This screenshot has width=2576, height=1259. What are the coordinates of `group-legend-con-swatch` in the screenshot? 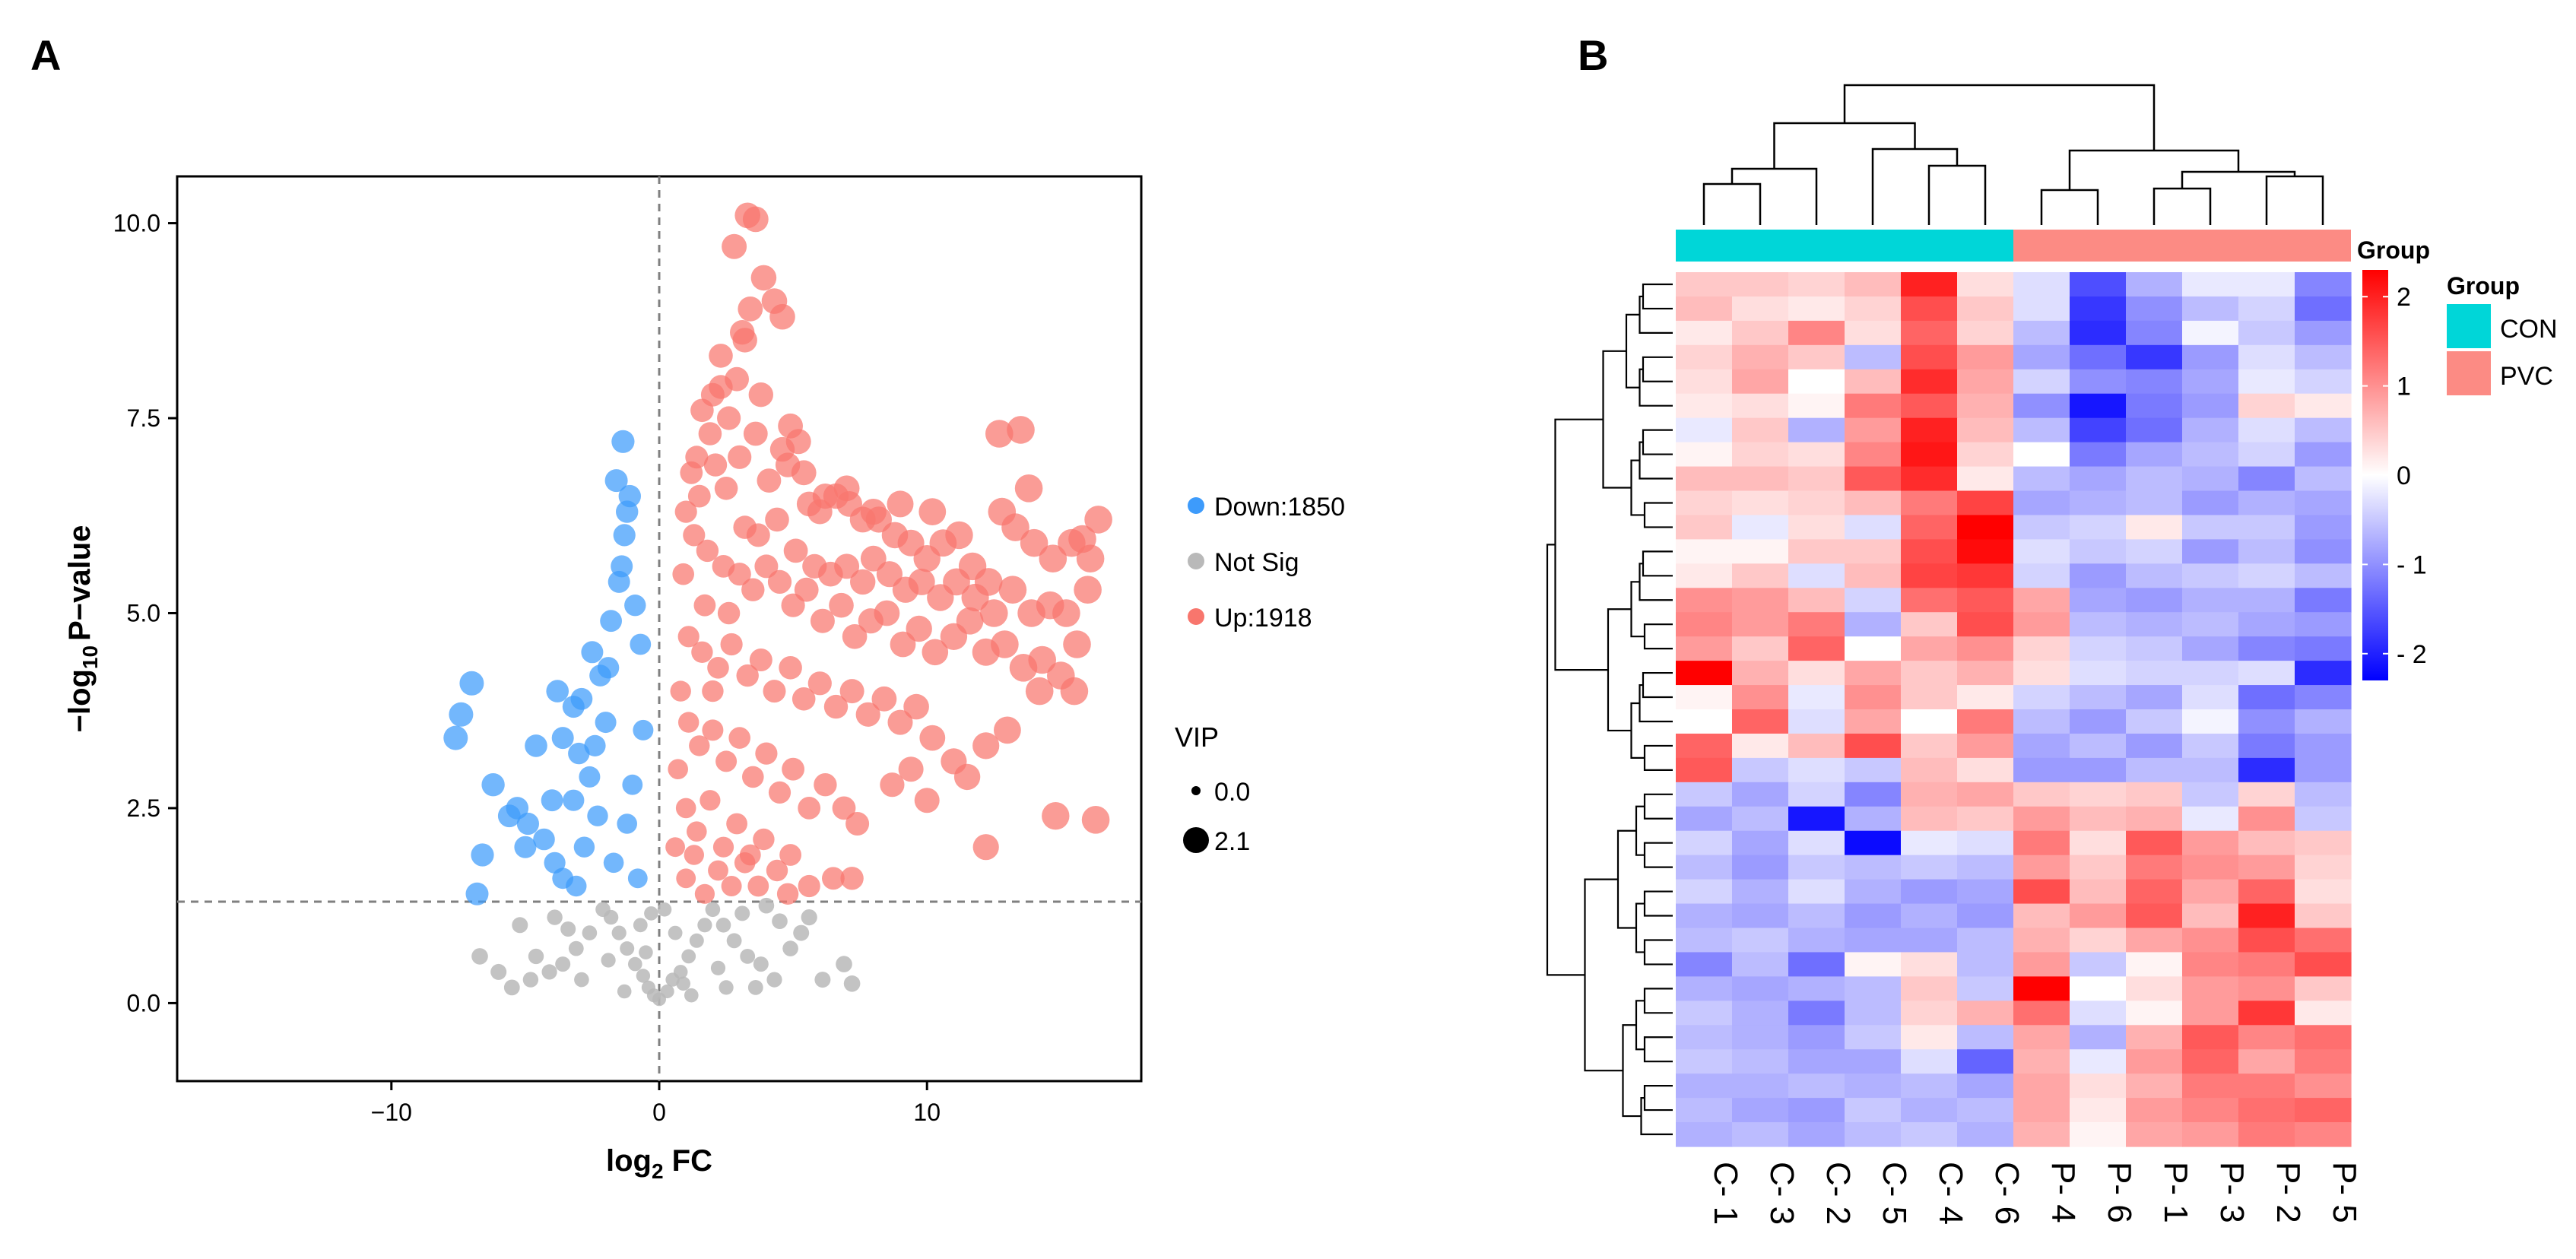 It's located at (2469, 326).